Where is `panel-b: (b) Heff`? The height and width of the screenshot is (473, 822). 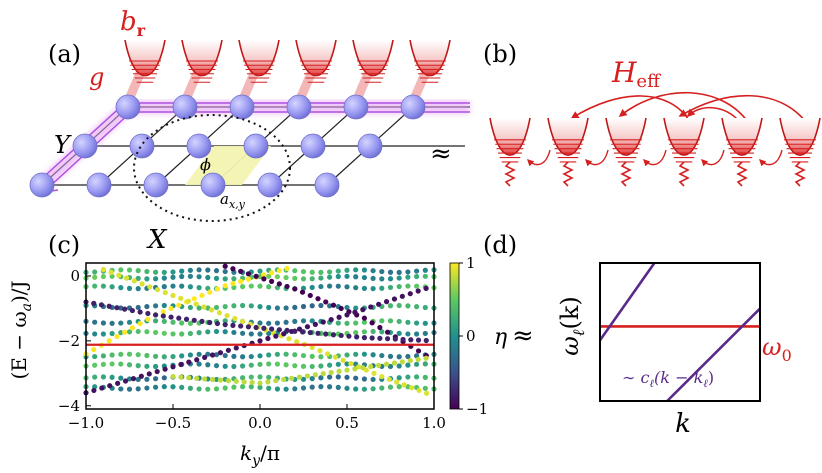
panel-b: (b) Heff is located at coordinates (652, 113).